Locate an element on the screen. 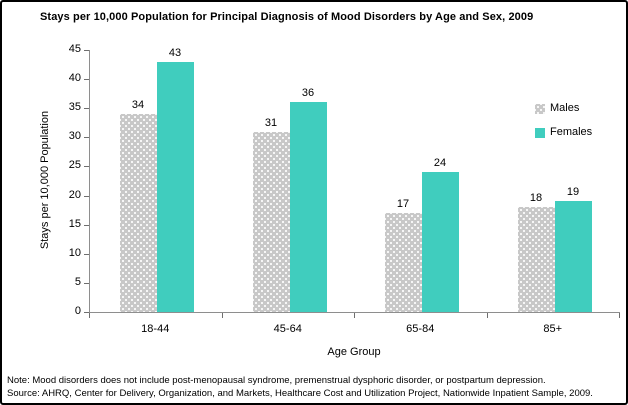 This screenshot has height=405, width=628. x-category-label: 18-44 is located at coordinates (155, 329).